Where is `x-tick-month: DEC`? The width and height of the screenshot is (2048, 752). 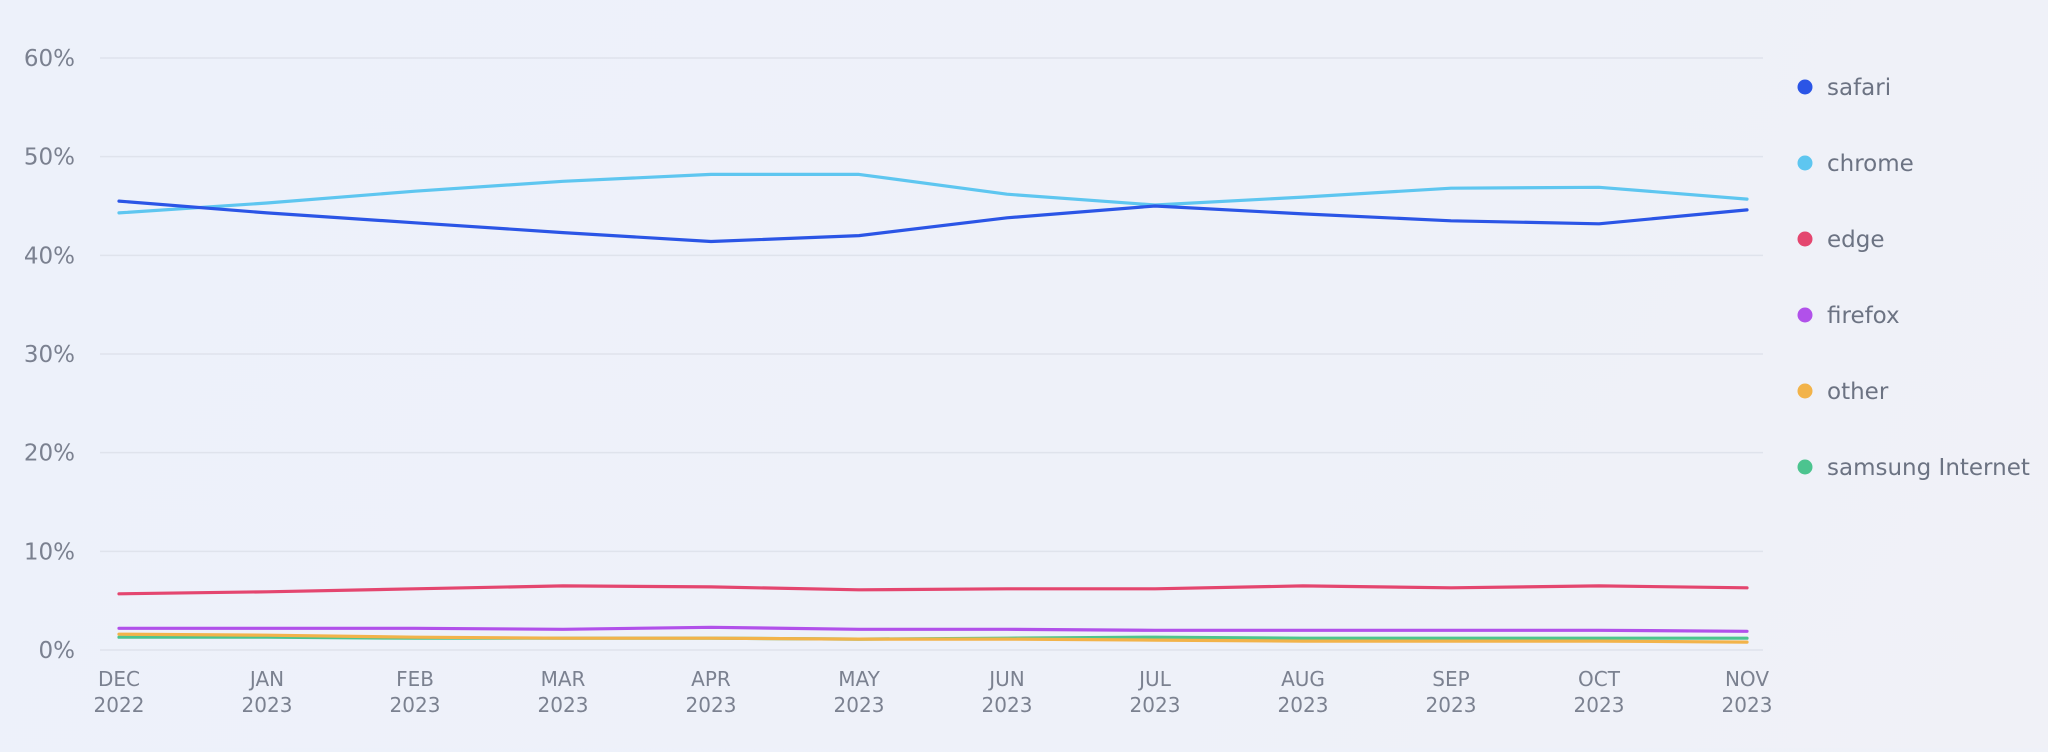 x-tick-month: DEC is located at coordinates (119, 679).